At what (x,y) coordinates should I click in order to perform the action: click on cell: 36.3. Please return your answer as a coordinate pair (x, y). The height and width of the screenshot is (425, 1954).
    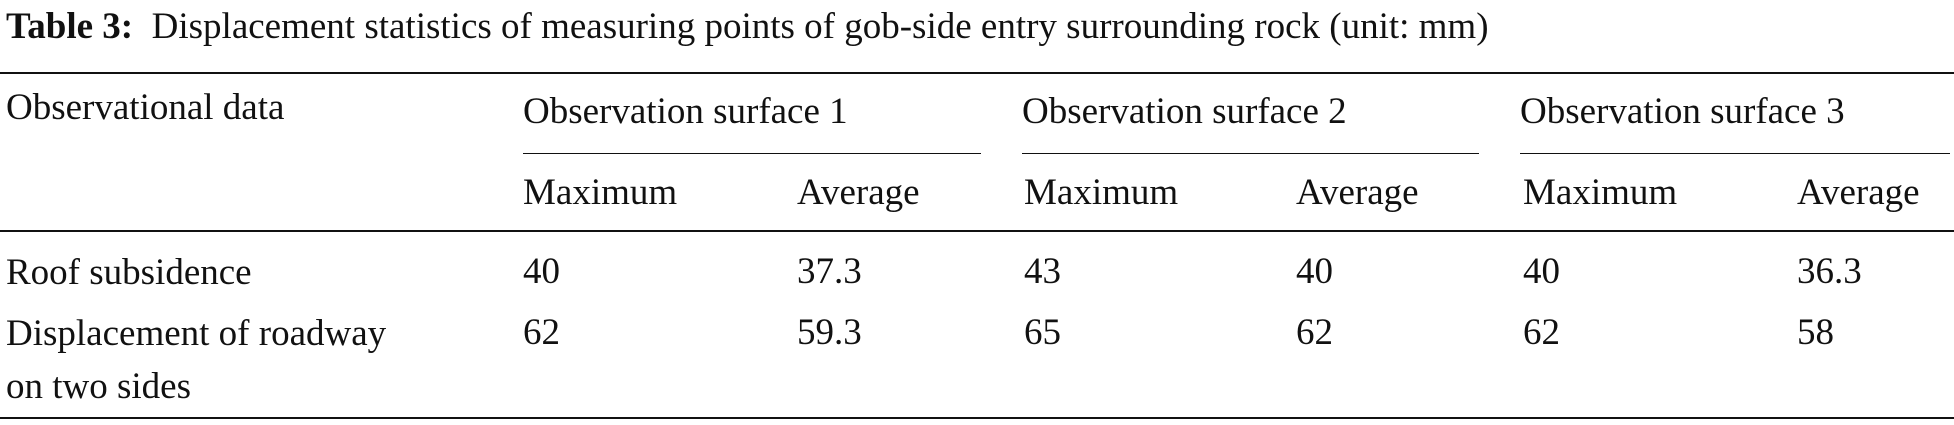
    Looking at the image, I should click on (1829, 271).